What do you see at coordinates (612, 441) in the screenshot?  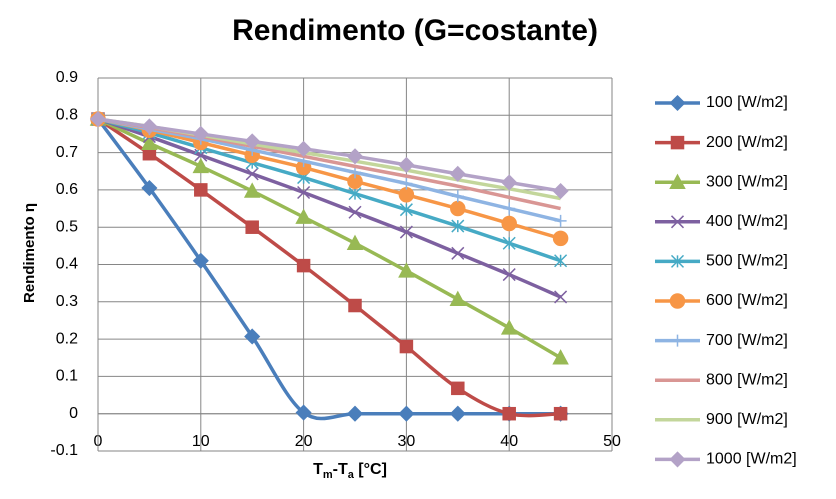 I see `x-tick-label: 50` at bounding box center [612, 441].